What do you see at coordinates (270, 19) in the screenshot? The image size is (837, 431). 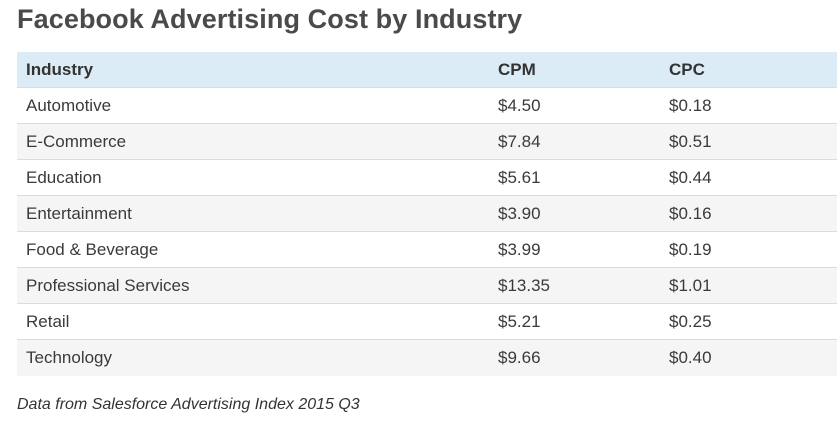 I see `page-title: Facebook Advertising Cost by Industry` at bounding box center [270, 19].